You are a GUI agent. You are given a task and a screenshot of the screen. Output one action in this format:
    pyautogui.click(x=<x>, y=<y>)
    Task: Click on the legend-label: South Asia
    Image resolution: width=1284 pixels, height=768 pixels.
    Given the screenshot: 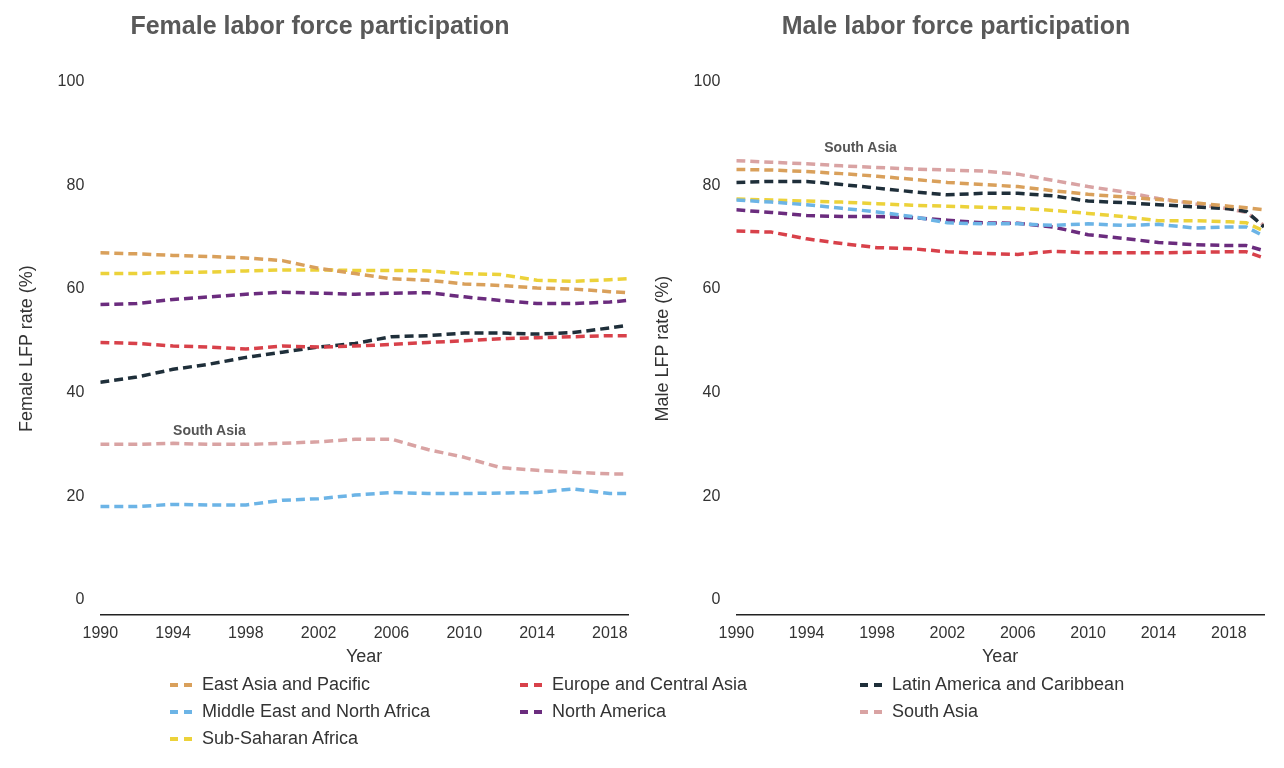 What is the action you would take?
    pyautogui.click(x=935, y=711)
    